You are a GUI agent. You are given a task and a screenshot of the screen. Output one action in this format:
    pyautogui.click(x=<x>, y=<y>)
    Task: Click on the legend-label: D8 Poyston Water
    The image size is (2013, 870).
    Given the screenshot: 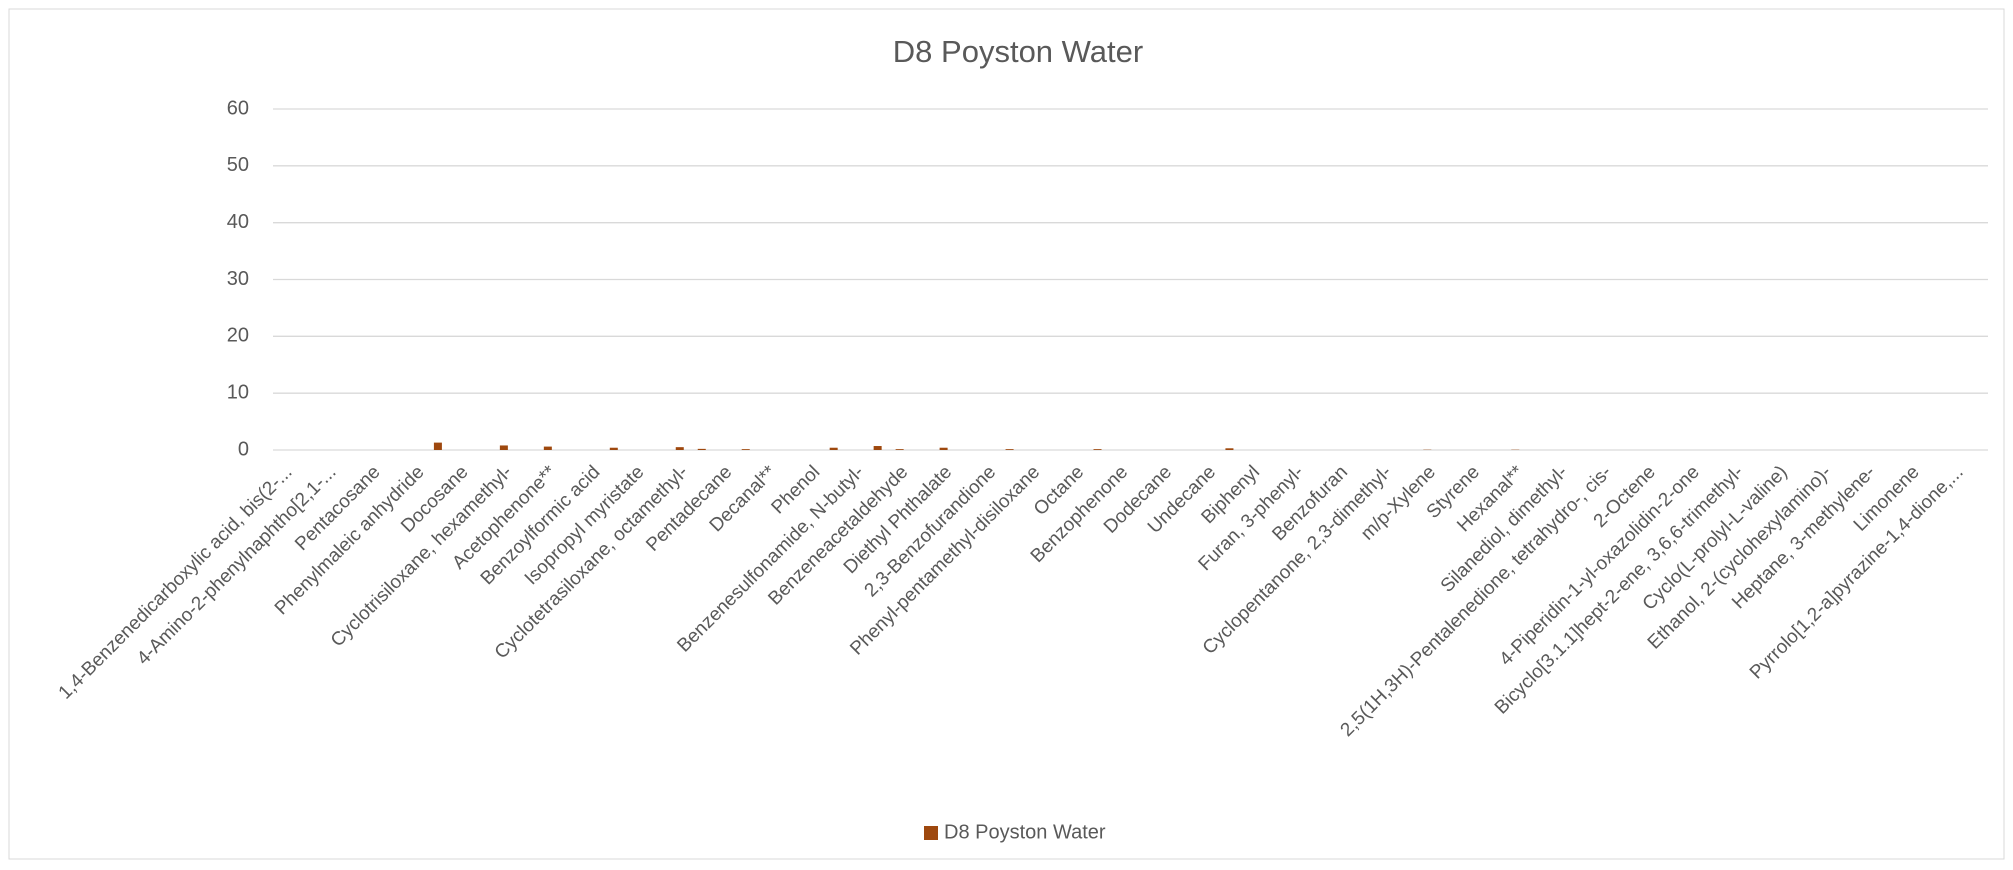 What is the action you would take?
    pyautogui.click(x=1025, y=832)
    